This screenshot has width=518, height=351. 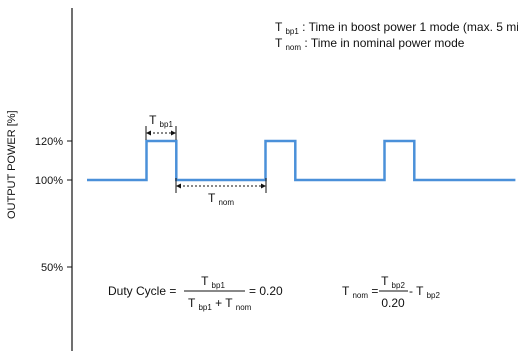 What do you see at coordinates (370, 44) in the screenshot?
I see `legend-line-2: T nom : Time in nominal power mode` at bounding box center [370, 44].